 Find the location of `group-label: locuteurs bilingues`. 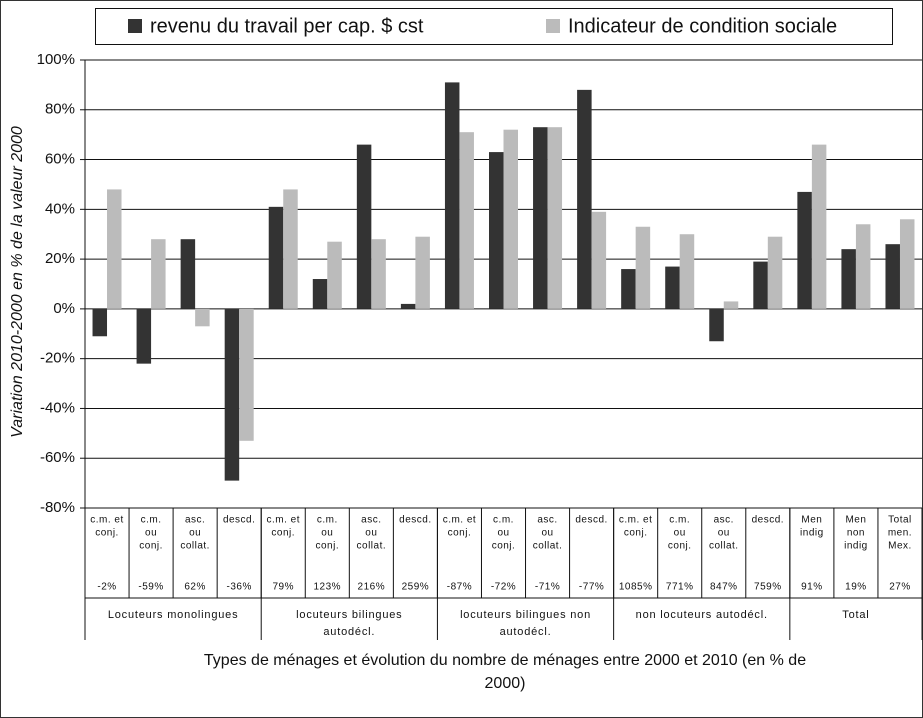

group-label: locuteurs bilingues is located at coordinates (349, 615).